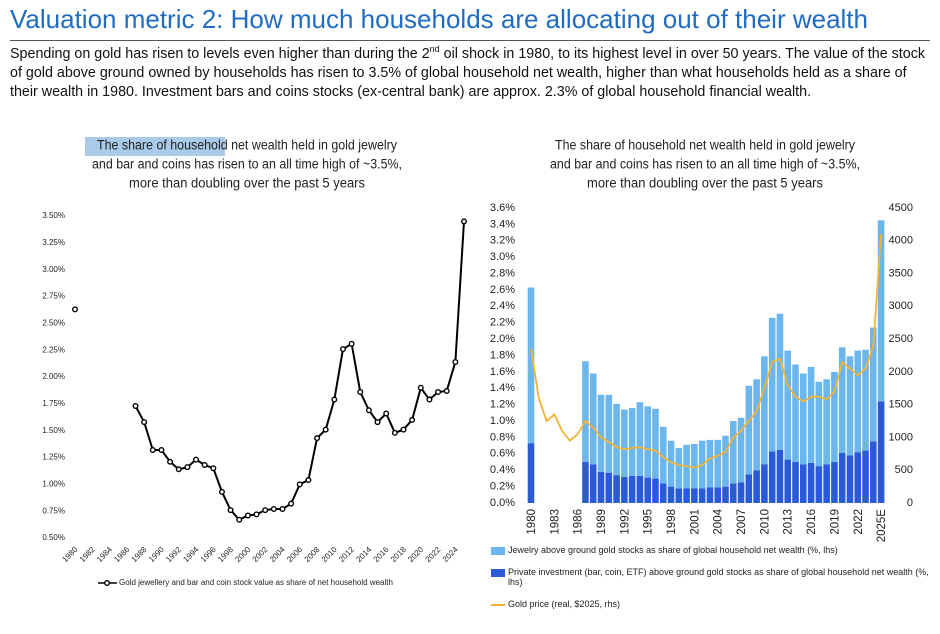  Describe the element at coordinates (247, 183) in the screenshot. I see `chart-title: more than doubling over the past 5 years` at that location.